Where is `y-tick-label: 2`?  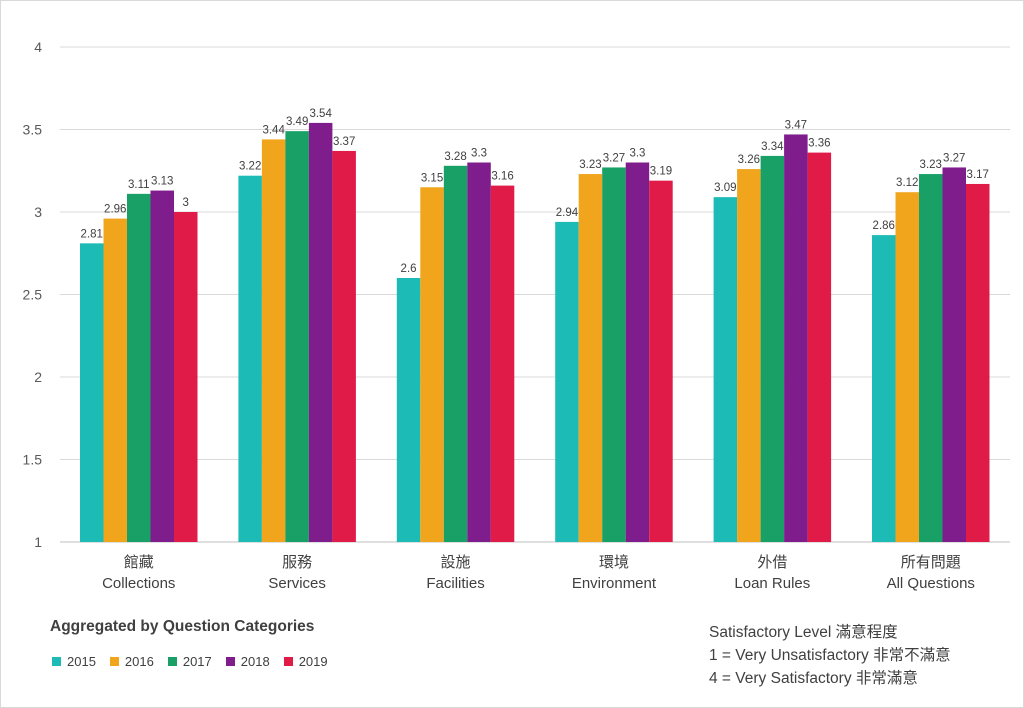 y-tick-label: 2 is located at coordinates (38, 377).